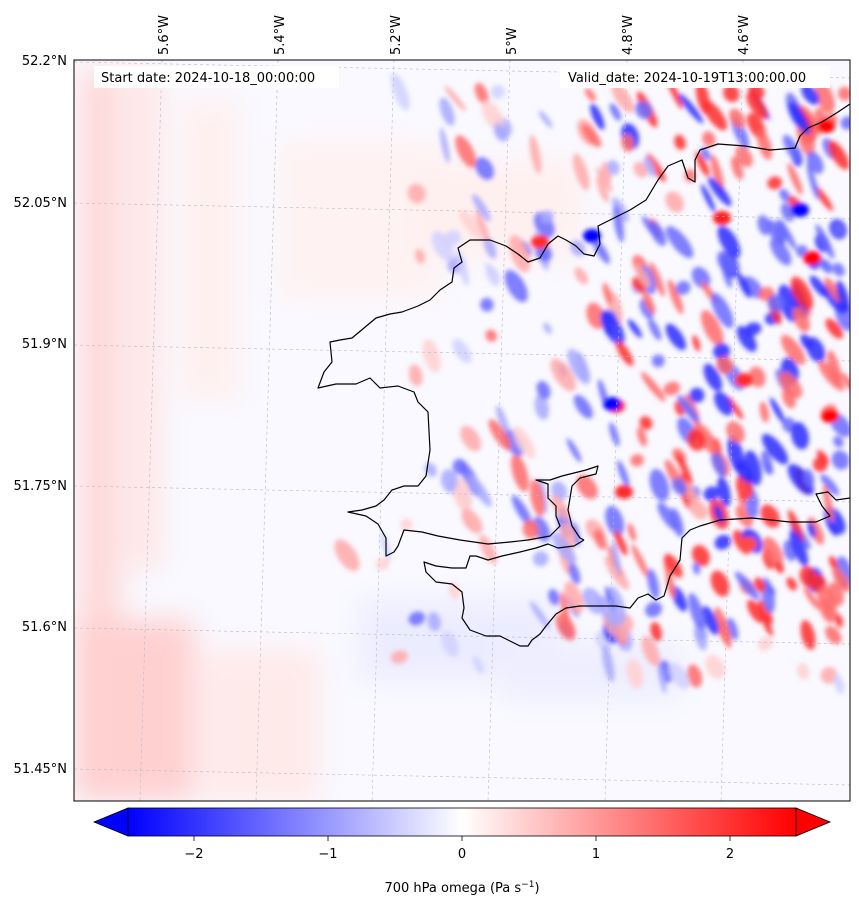 The width and height of the screenshot is (859, 908). What do you see at coordinates (40, 769) in the screenshot?
I see `lat-label: 51.45°N` at bounding box center [40, 769].